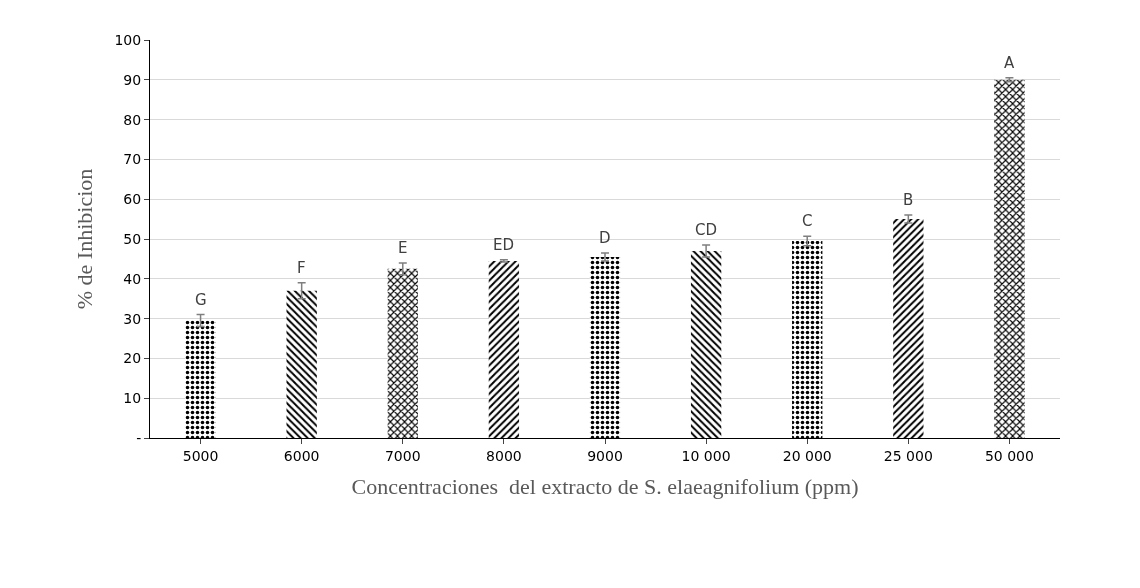 The height and width of the screenshot is (588, 1140). I want to click on x-tick-label: 5000, so click(200, 455).